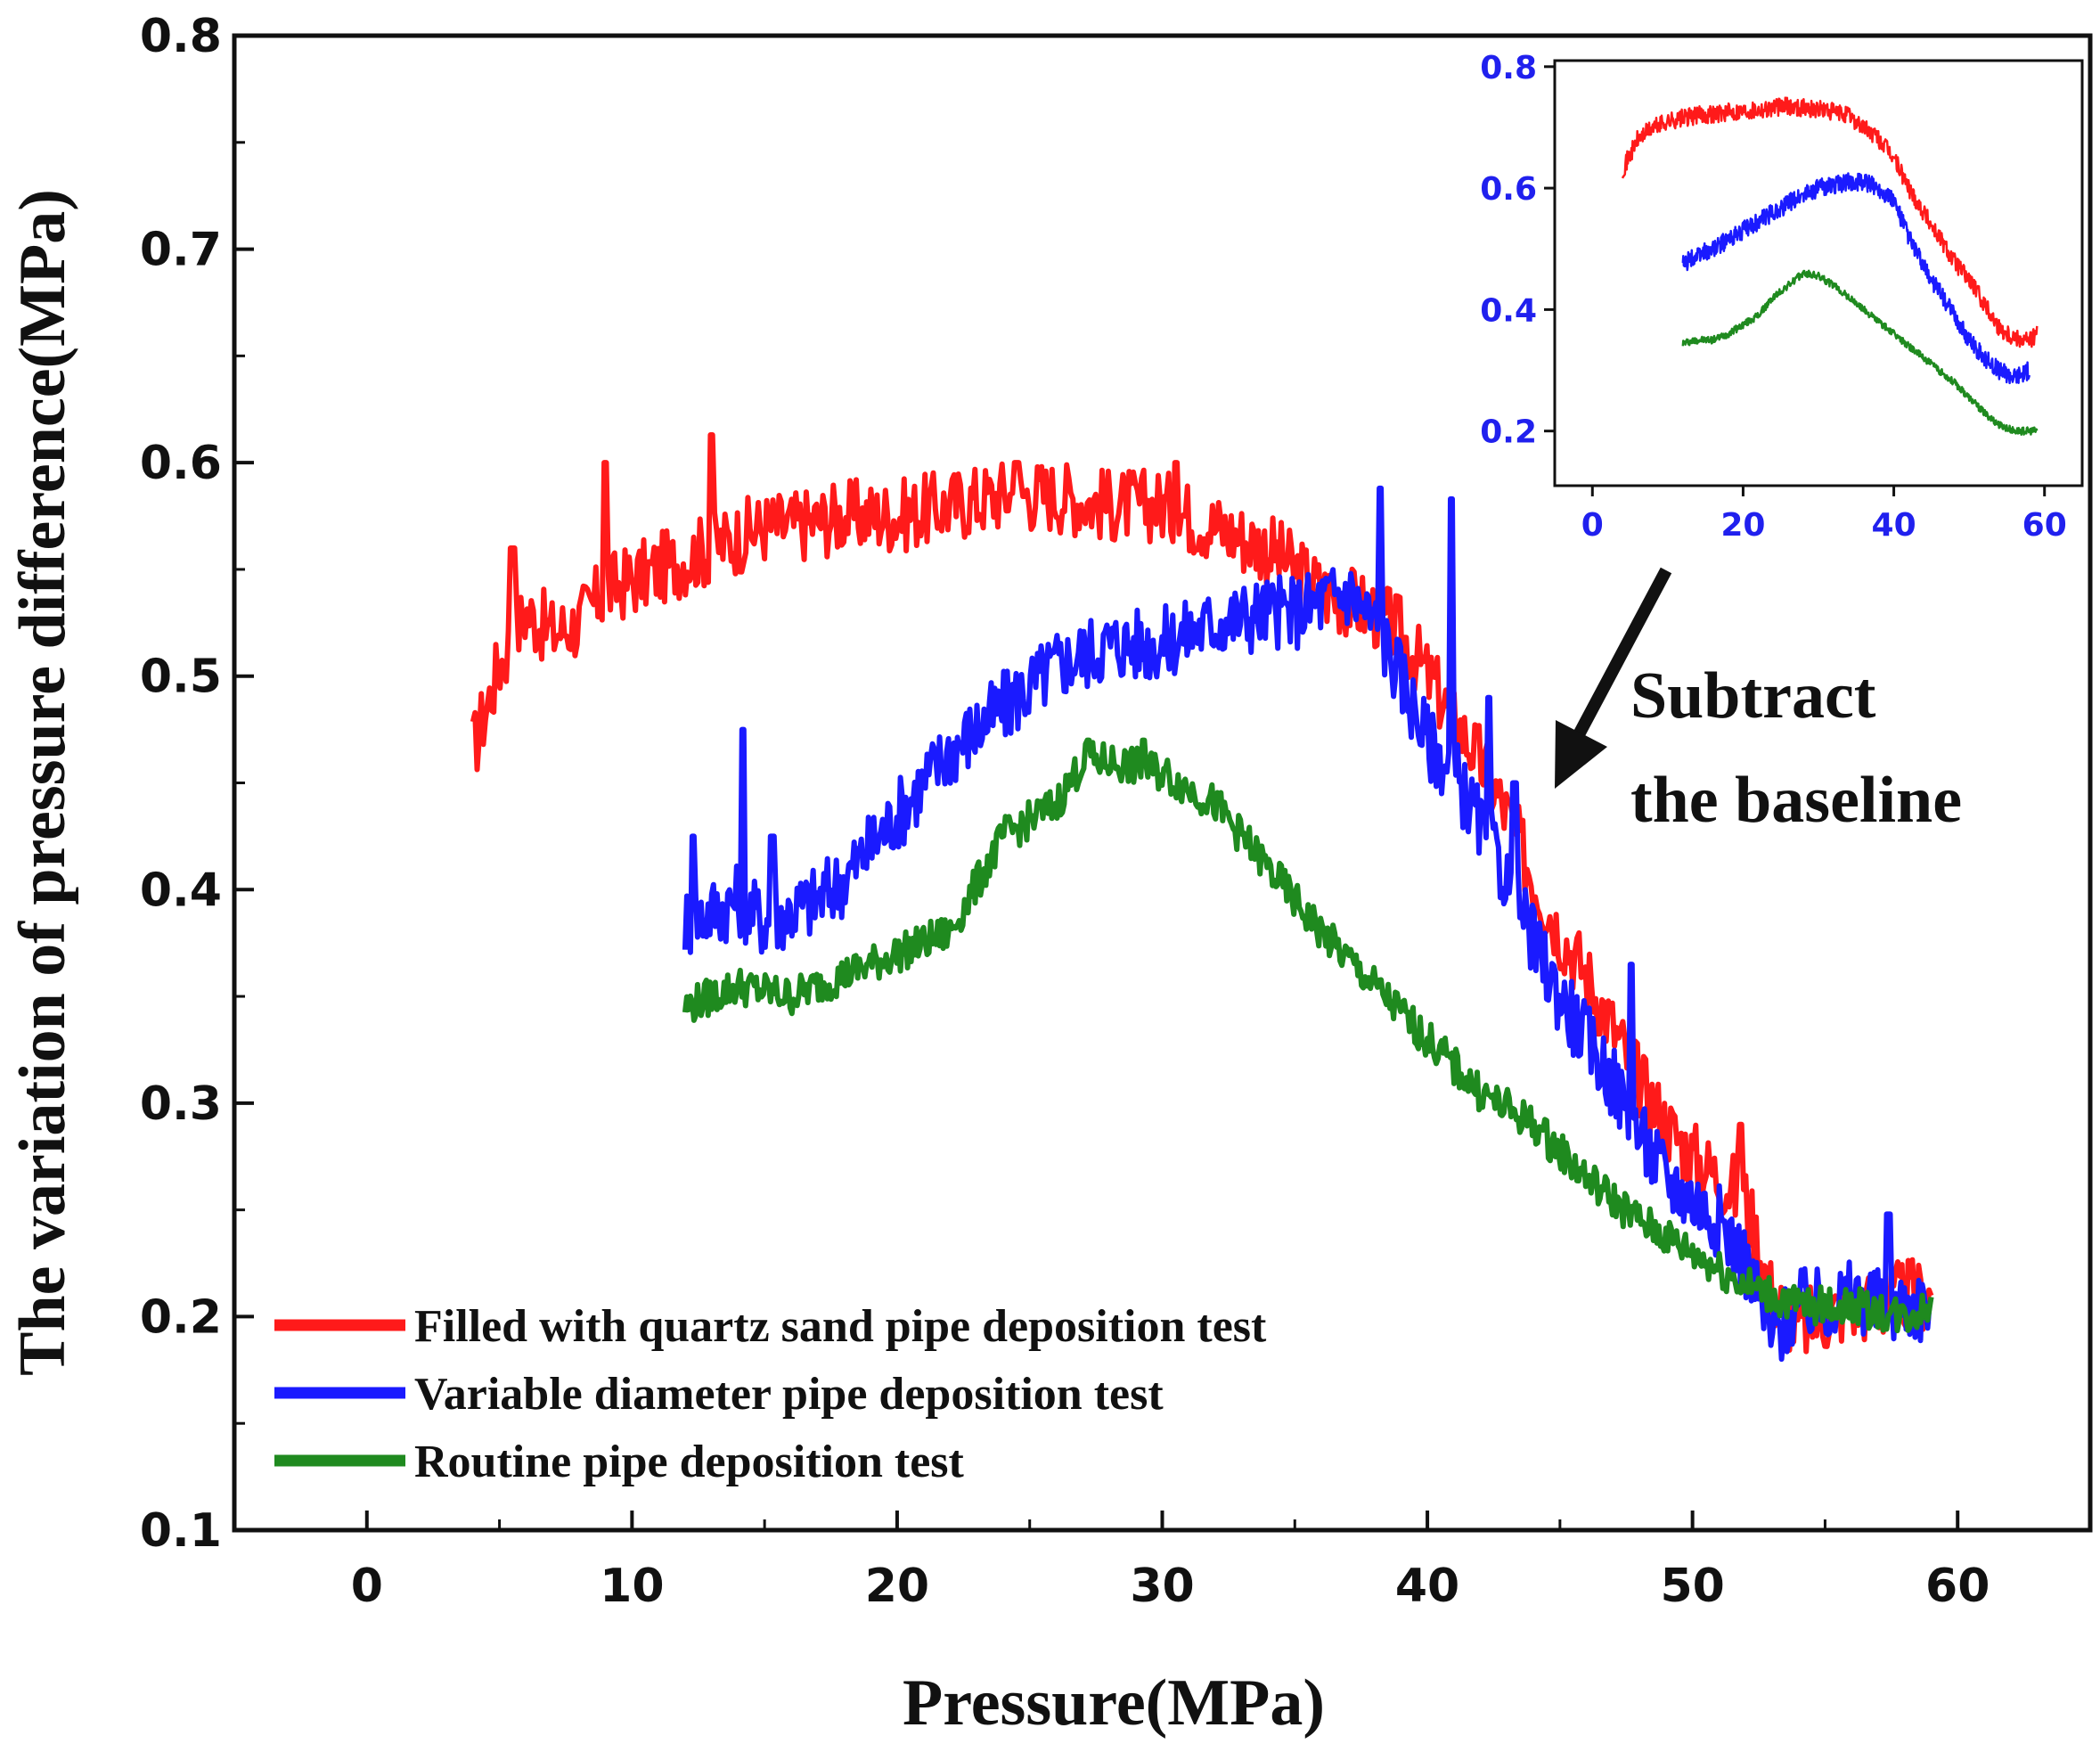 The height and width of the screenshot is (1744, 2100). Describe the element at coordinates (181, 1531) in the screenshot. I see `y-tick-label: 0.1` at that location.